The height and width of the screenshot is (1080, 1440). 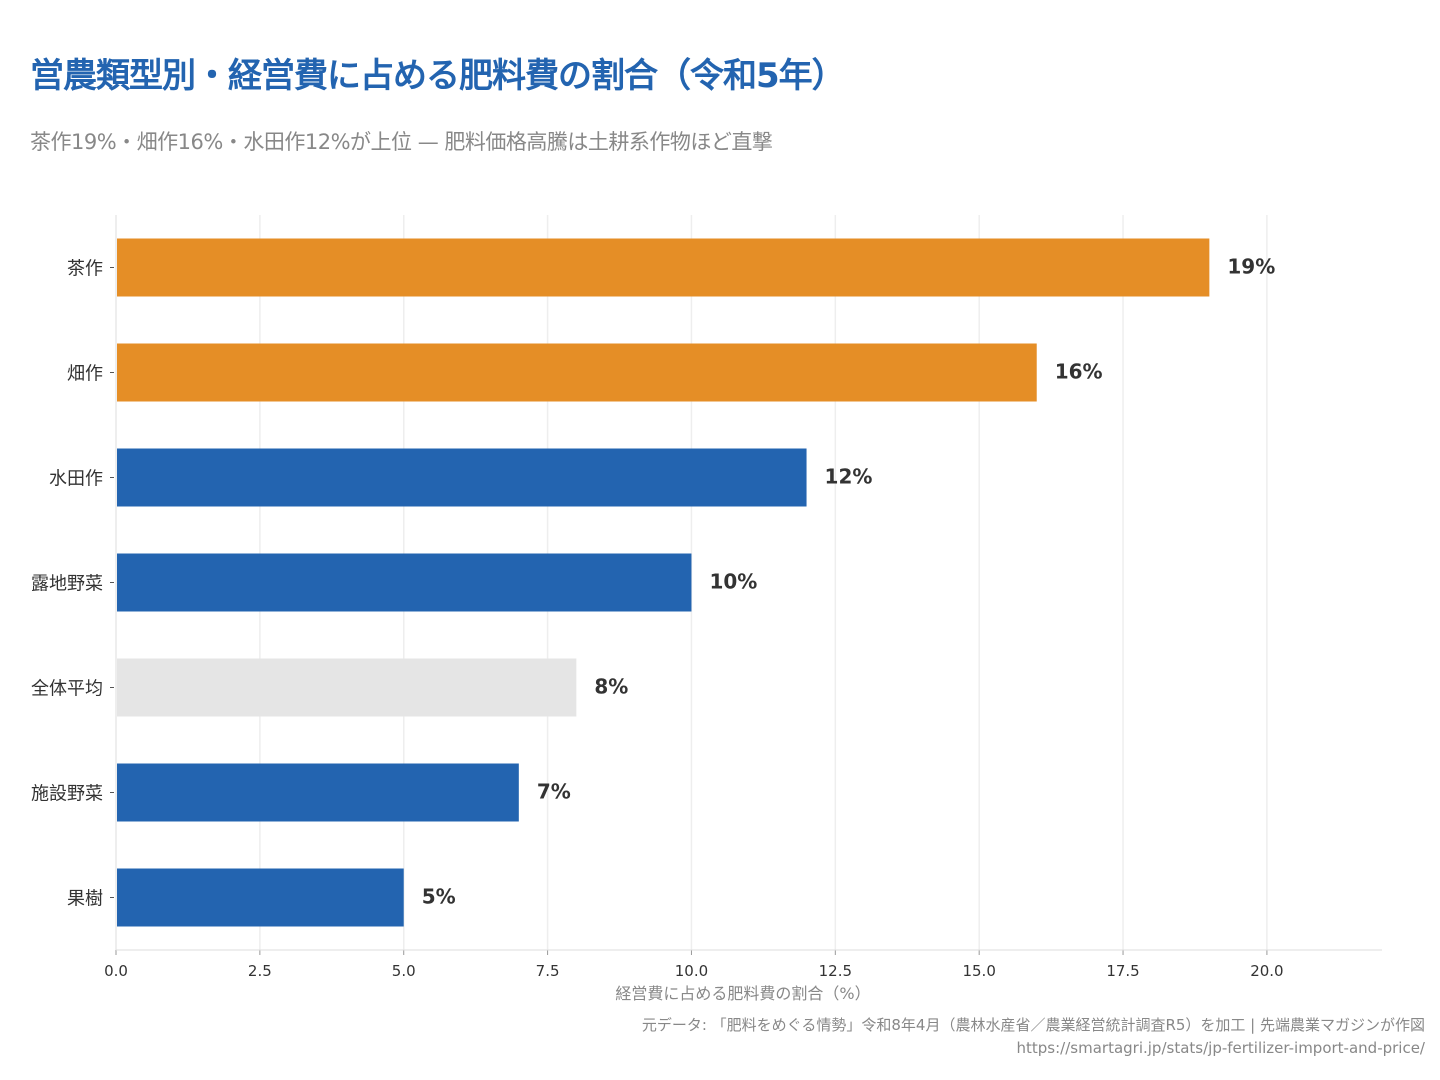 What do you see at coordinates (1266, 971) in the screenshot?
I see `x-tick-label: 20.0` at bounding box center [1266, 971].